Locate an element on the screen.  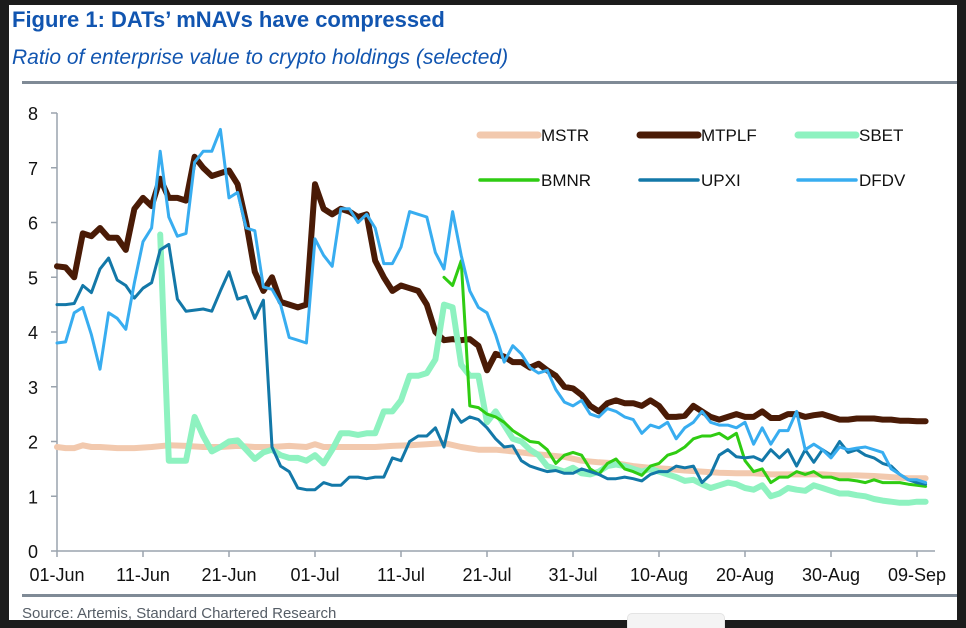
legend: MSTR MTPLF SBET BMNR UPXI DFDV is located at coordinates (691, 158).